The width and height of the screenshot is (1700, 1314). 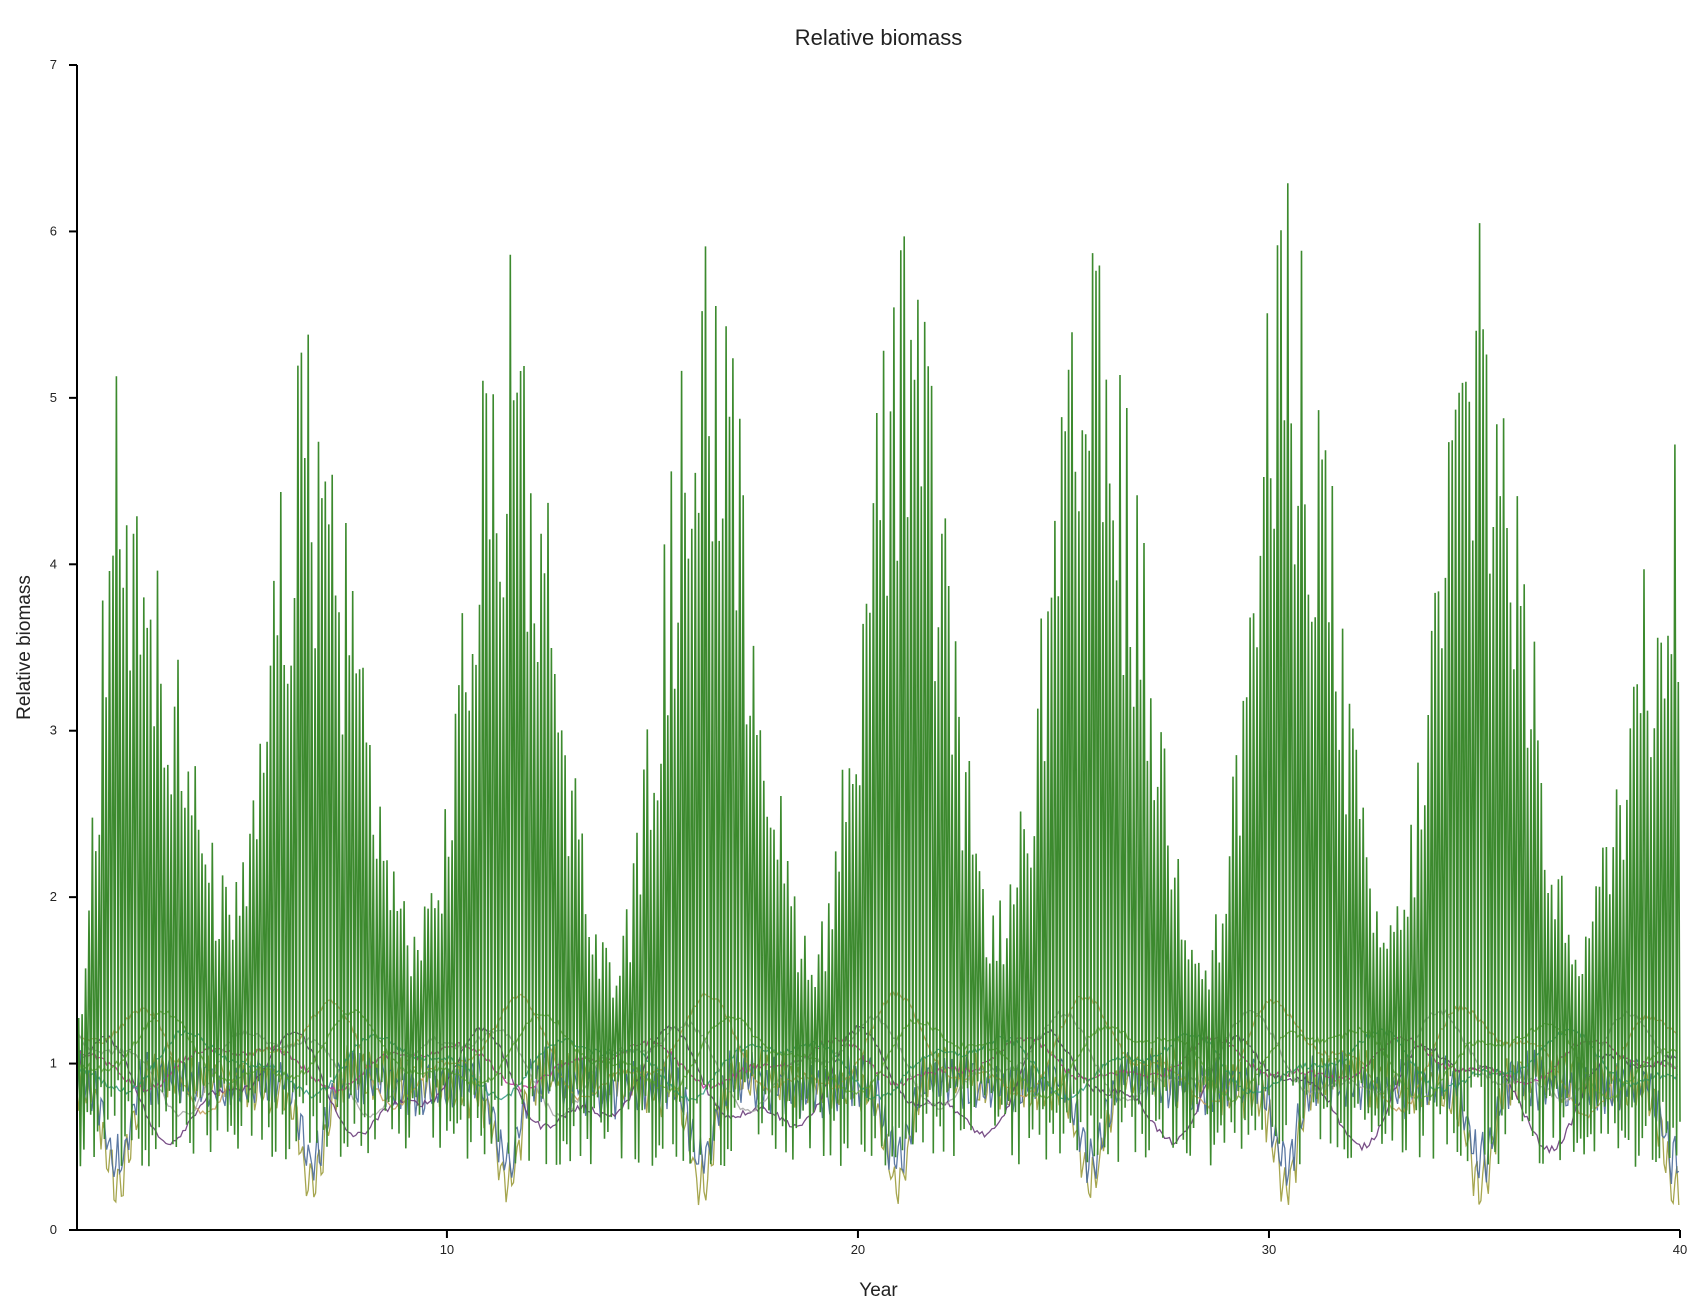 What do you see at coordinates (53, 64) in the screenshot?
I see `y-tick-label: 7` at bounding box center [53, 64].